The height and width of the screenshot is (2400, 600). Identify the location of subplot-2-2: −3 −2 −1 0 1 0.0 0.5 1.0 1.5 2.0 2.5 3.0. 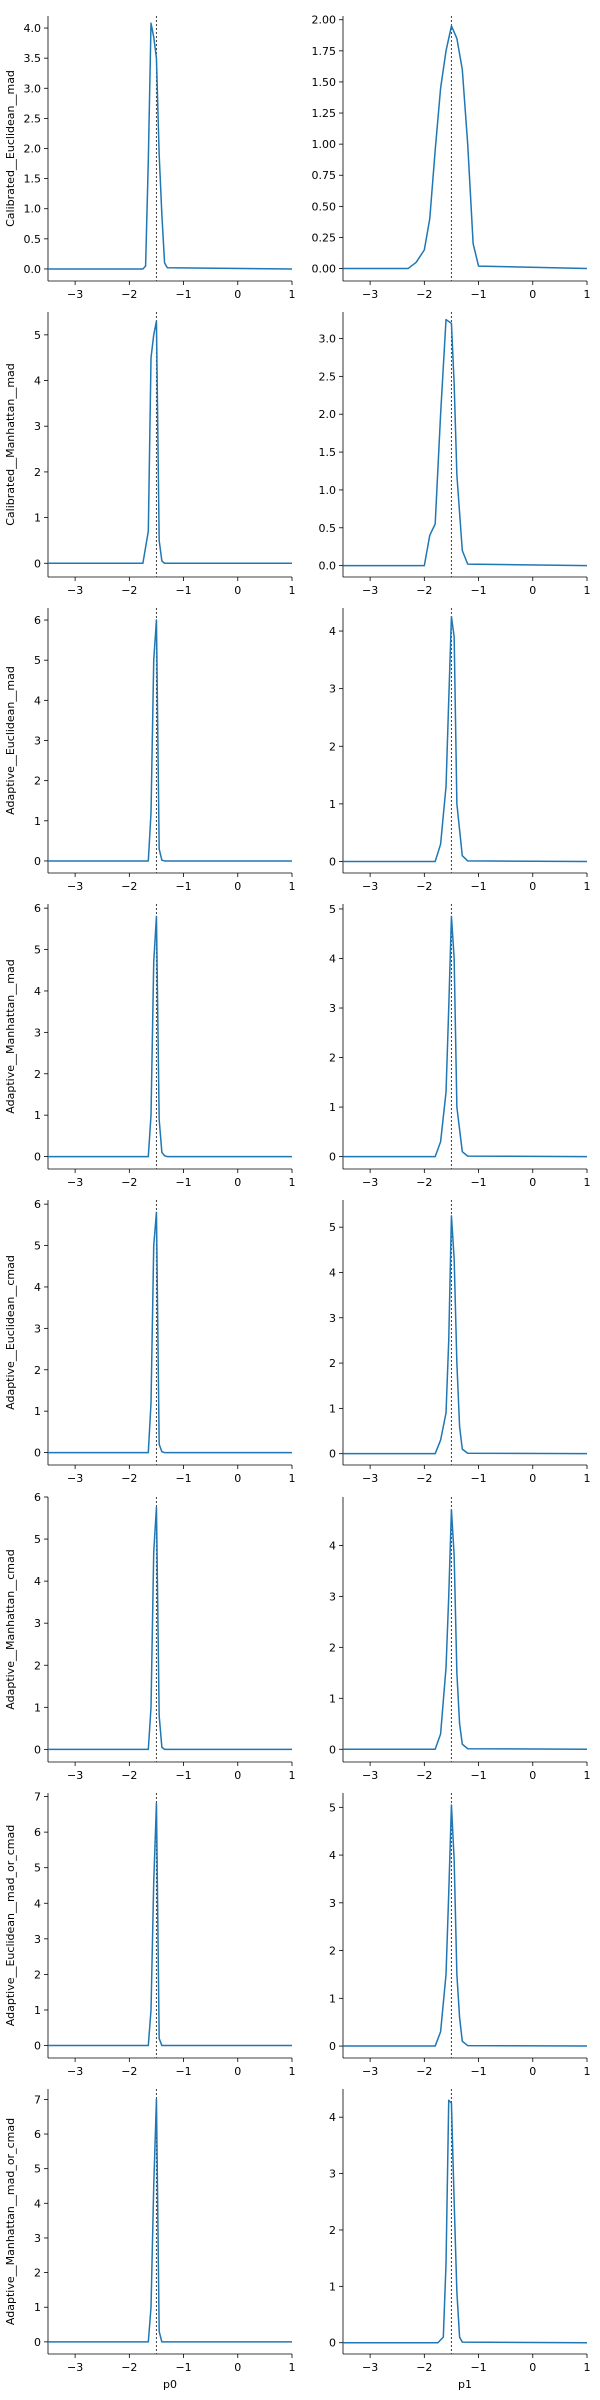
(455, 454).